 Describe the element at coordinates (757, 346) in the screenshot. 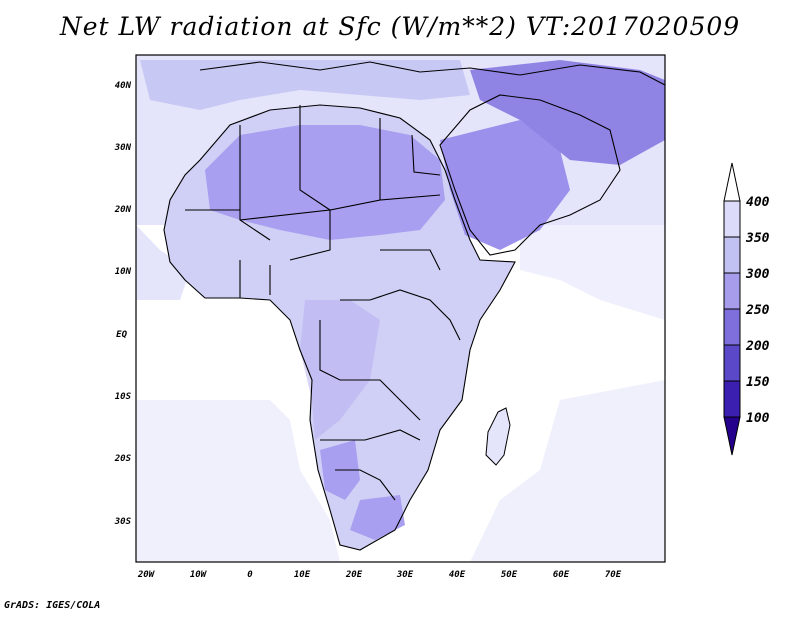

I see `colorbar-label: 200` at that location.